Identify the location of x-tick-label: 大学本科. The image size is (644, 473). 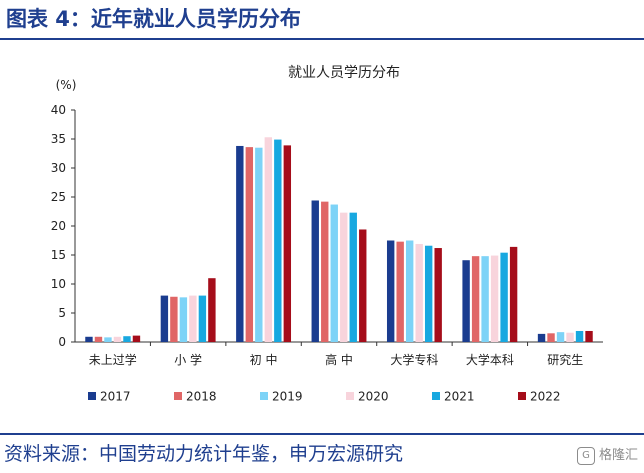
(490, 359).